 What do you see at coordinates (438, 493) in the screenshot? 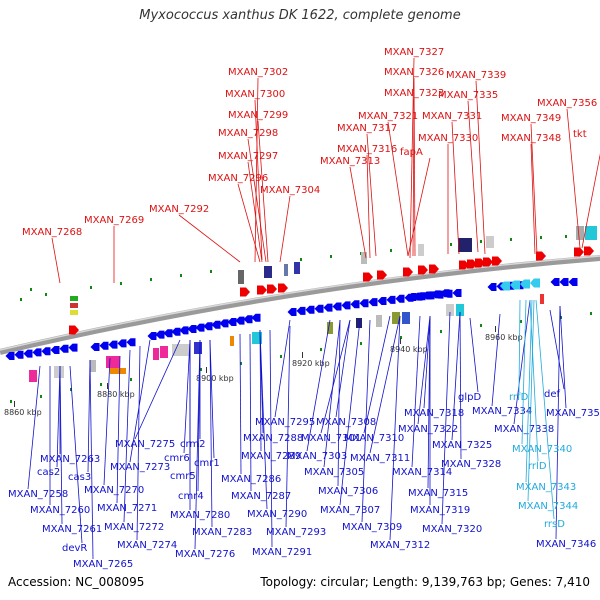
I see `bottom-gene-label: MXAN_7315` at bounding box center [438, 493].